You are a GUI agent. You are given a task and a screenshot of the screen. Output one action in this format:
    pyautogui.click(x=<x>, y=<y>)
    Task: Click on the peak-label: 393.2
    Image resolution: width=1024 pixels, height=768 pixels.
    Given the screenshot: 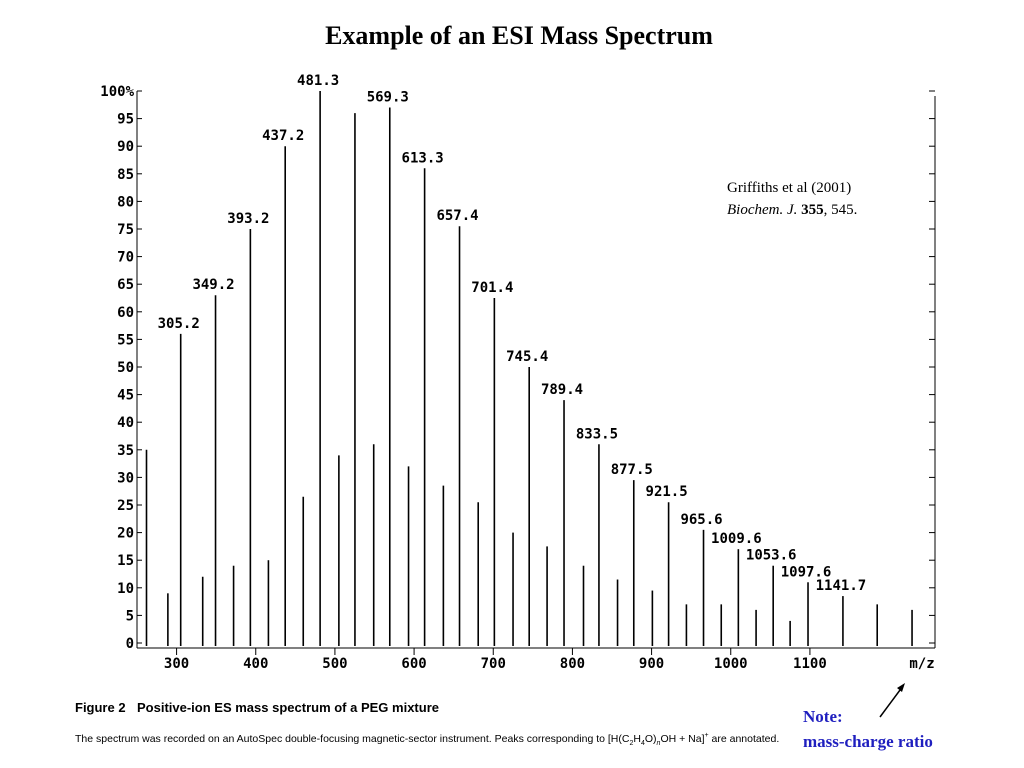 What is the action you would take?
    pyautogui.click(x=248, y=219)
    